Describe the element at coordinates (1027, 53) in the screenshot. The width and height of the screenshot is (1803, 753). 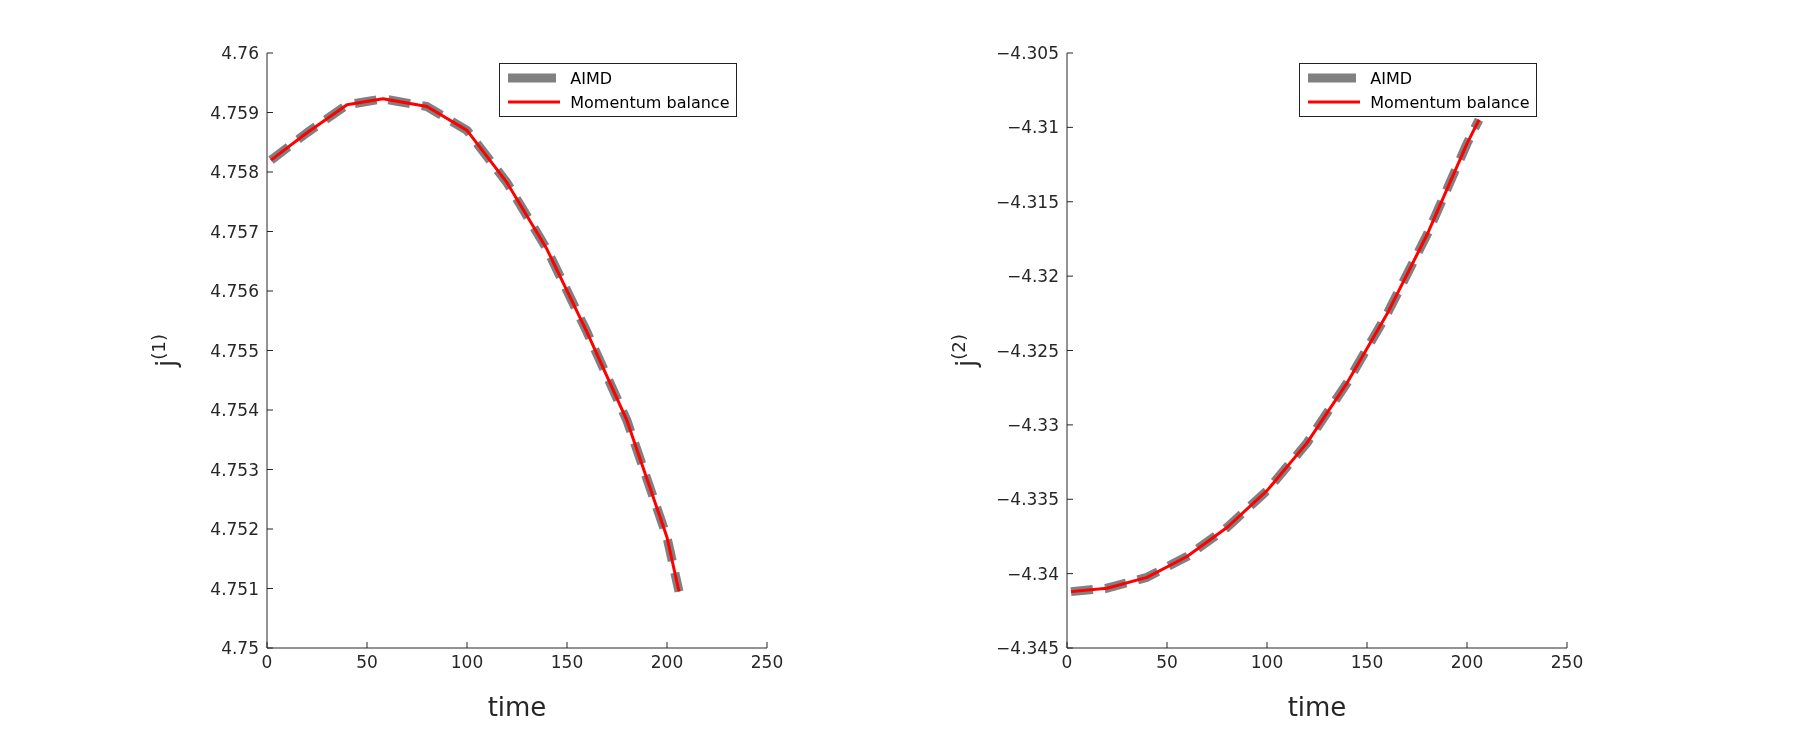
I see `y-tick-label: −4.305` at that location.